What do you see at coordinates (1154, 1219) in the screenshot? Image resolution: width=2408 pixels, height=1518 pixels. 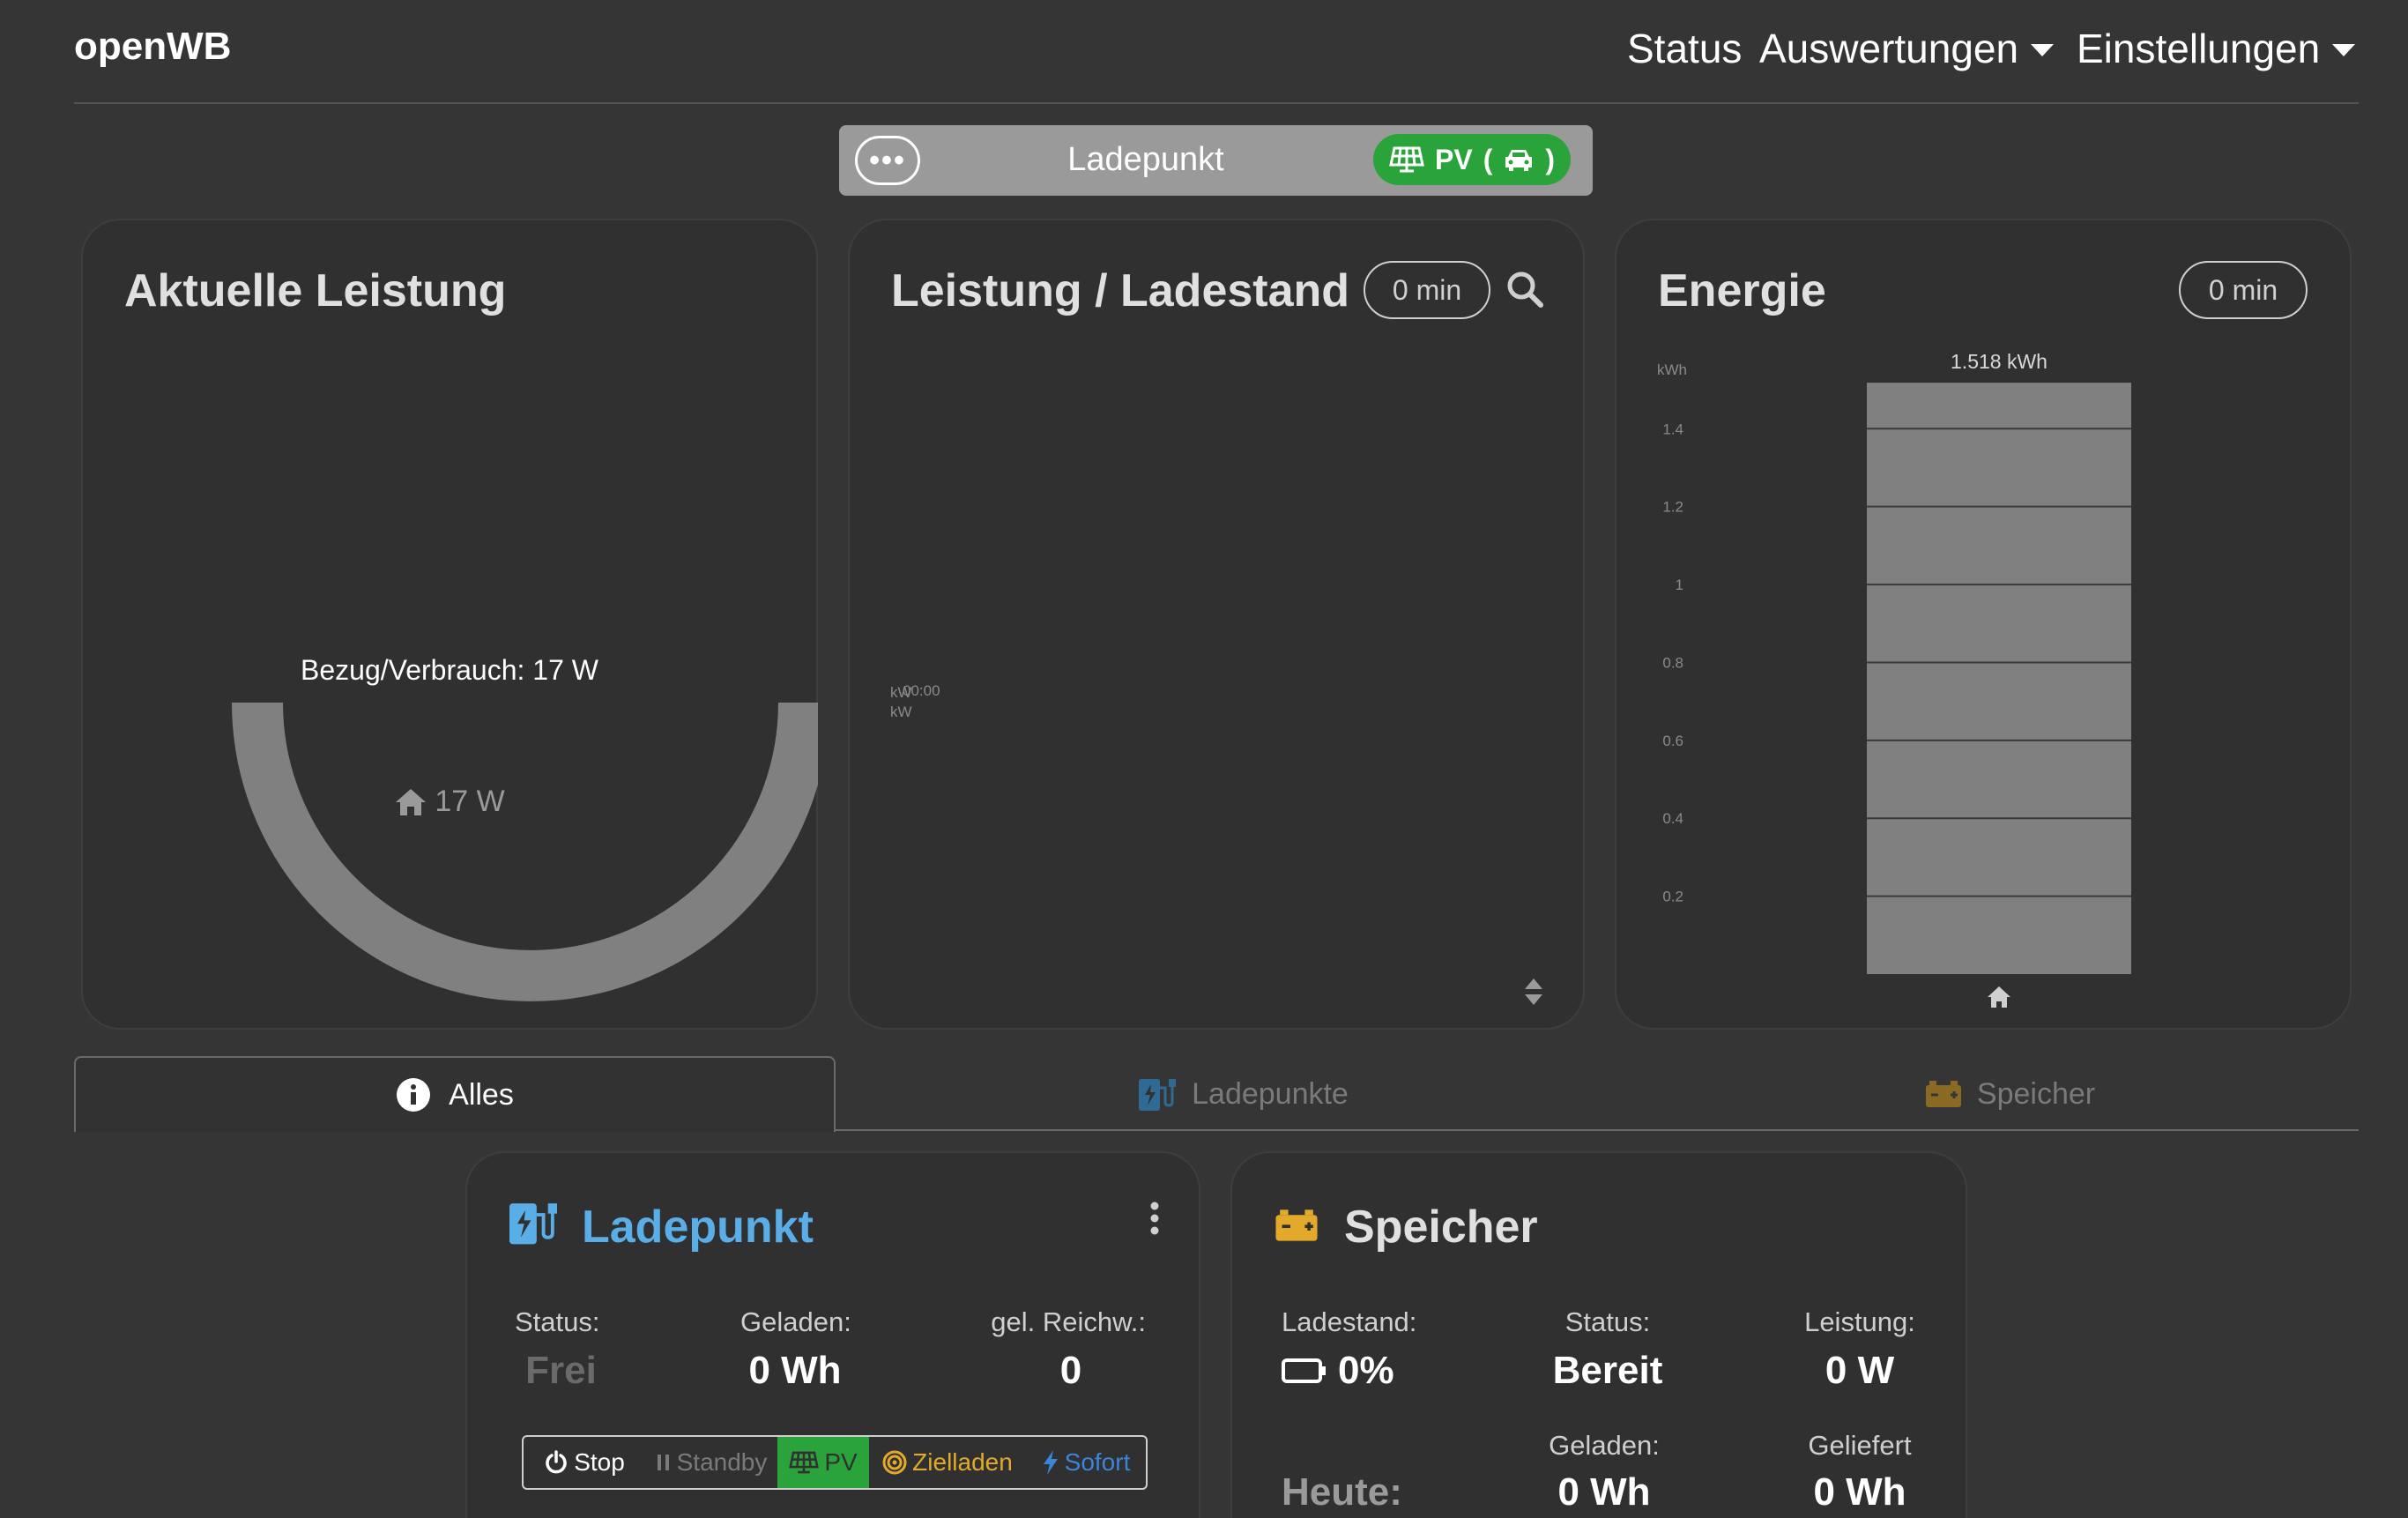 I see `kebab-menu-icon` at bounding box center [1154, 1219].